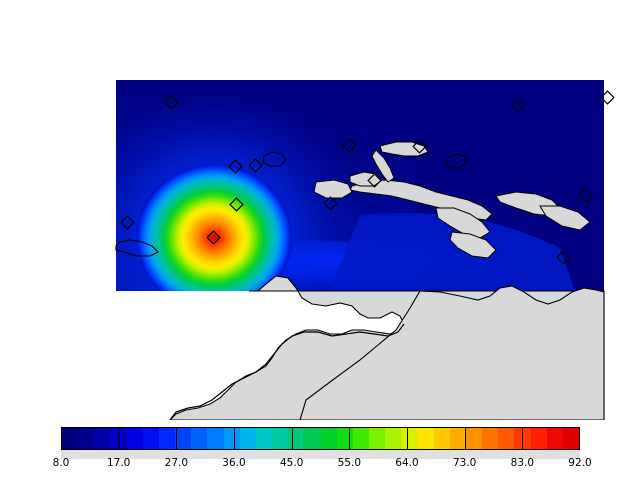 Image resolution: width=640 pixels, height=480 pixels. I want to click on channel-band-east, so click(452, 252).